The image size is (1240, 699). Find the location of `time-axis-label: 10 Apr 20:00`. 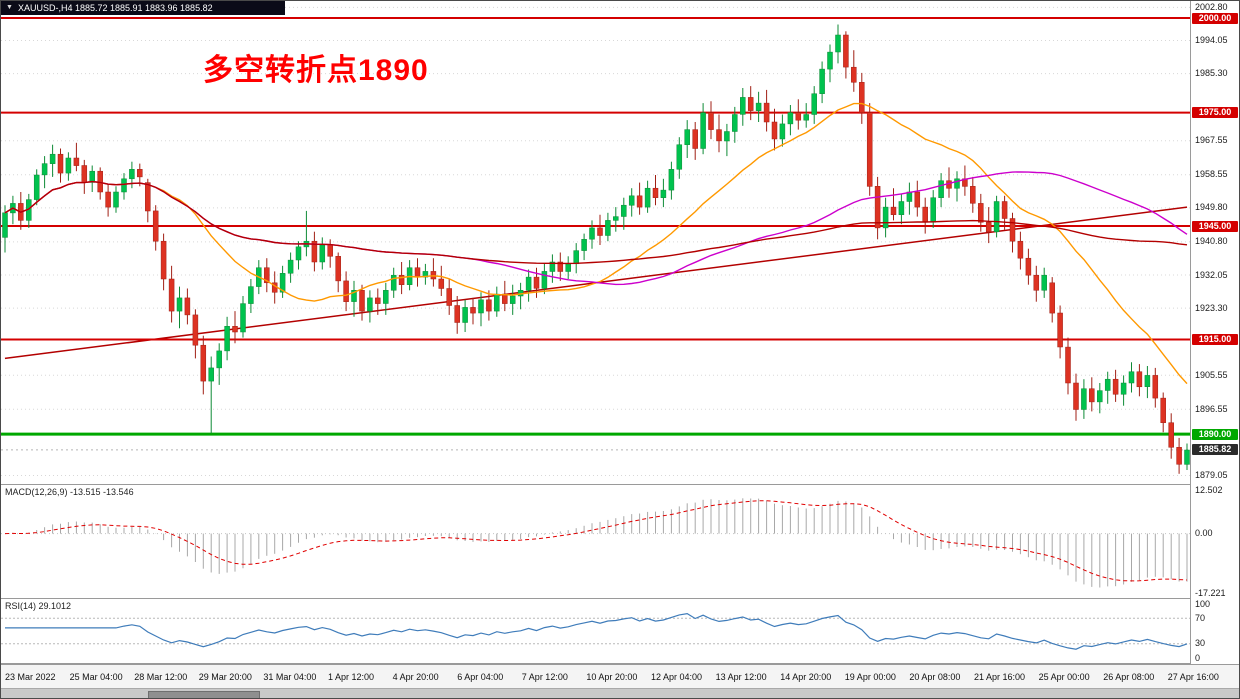

time-axis-label: 10 Apr 20:00 is located at coordinates (612, 677).